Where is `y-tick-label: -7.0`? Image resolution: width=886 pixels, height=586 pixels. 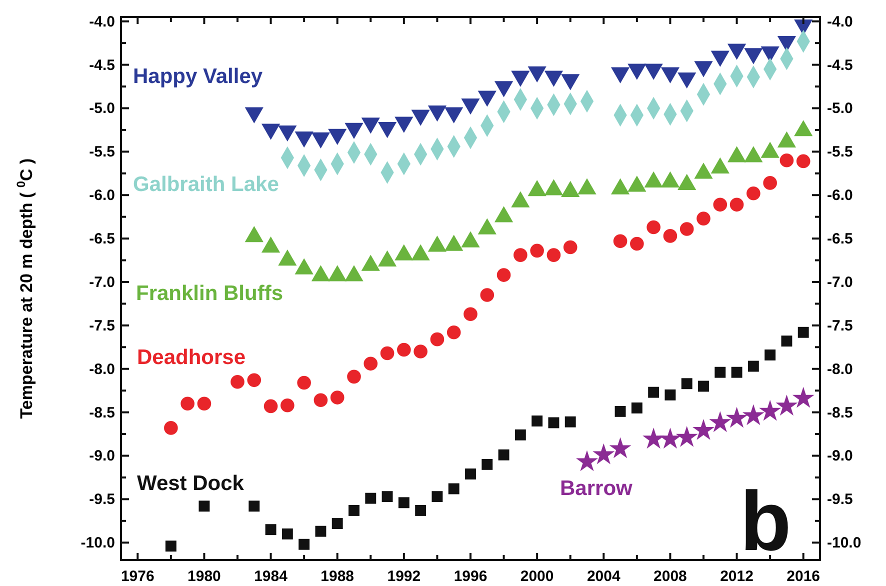 y-tick-label: -7.0 is located at coordinates (102, 282).